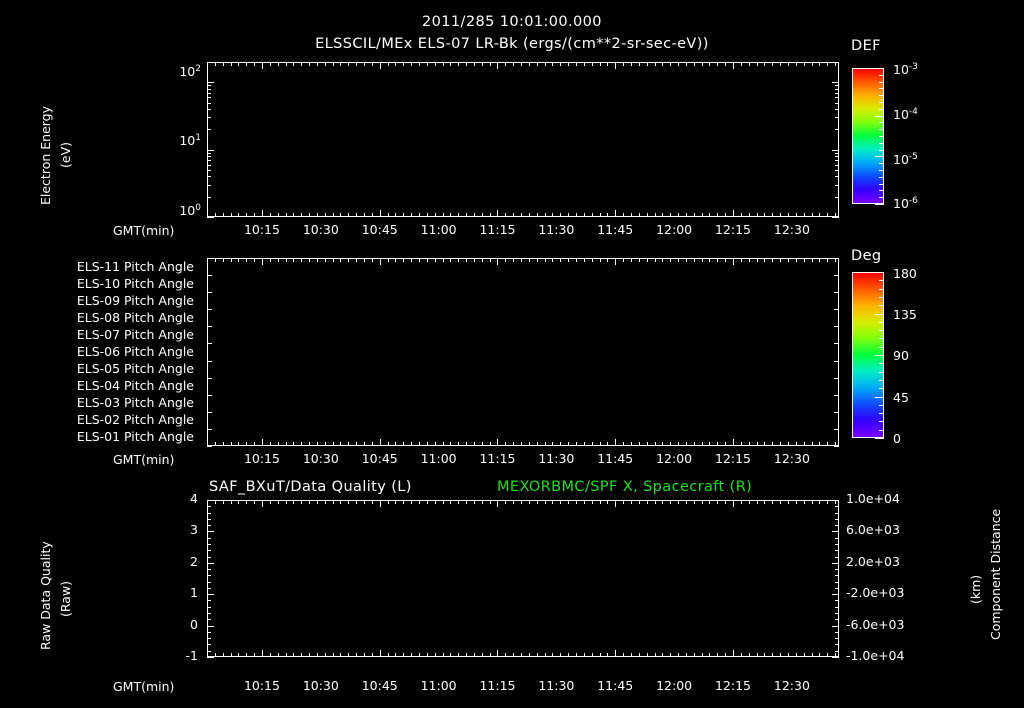  Describe the element at coordinates (905, 314) in the screenshot. I see `deg-colorbar-label-1: 135` at that location.